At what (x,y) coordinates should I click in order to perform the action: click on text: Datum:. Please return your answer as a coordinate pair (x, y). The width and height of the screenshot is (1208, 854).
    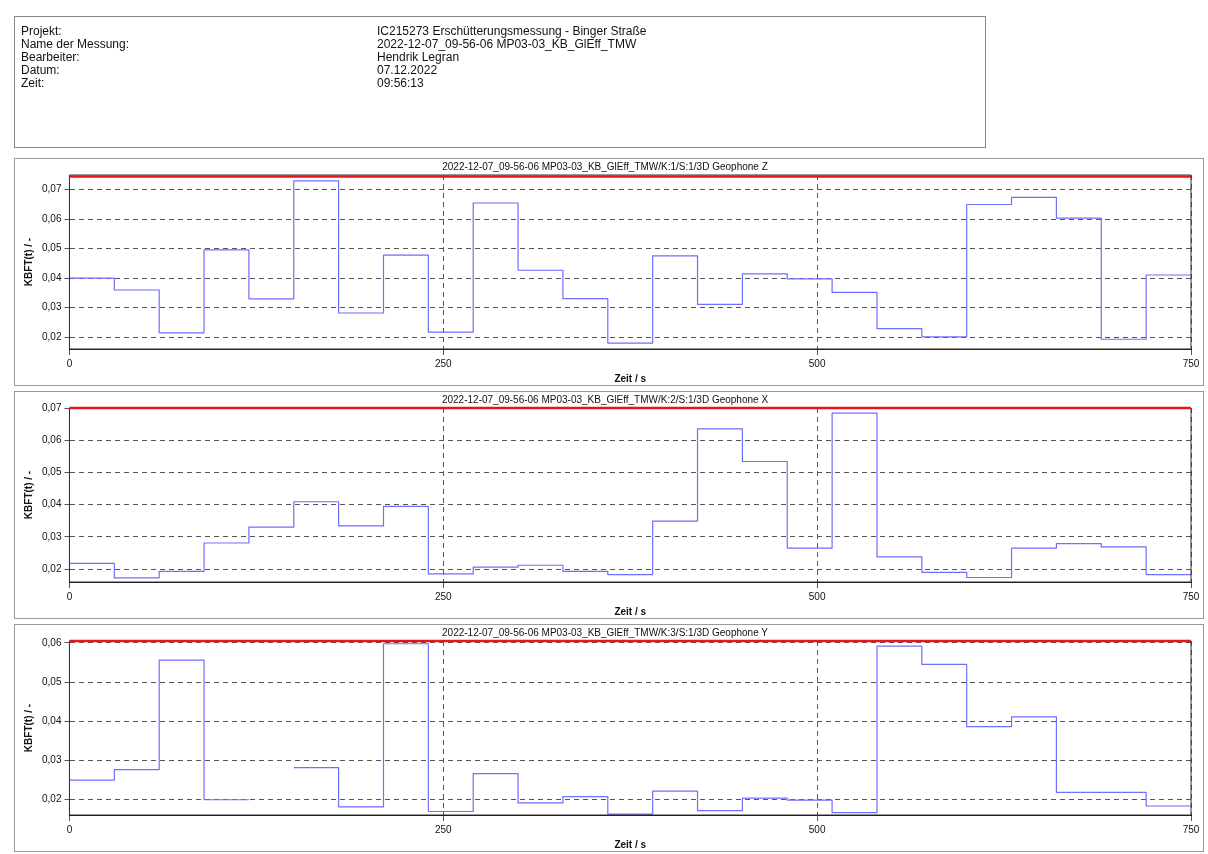
    Looking at the image, I should click on (41, 70).